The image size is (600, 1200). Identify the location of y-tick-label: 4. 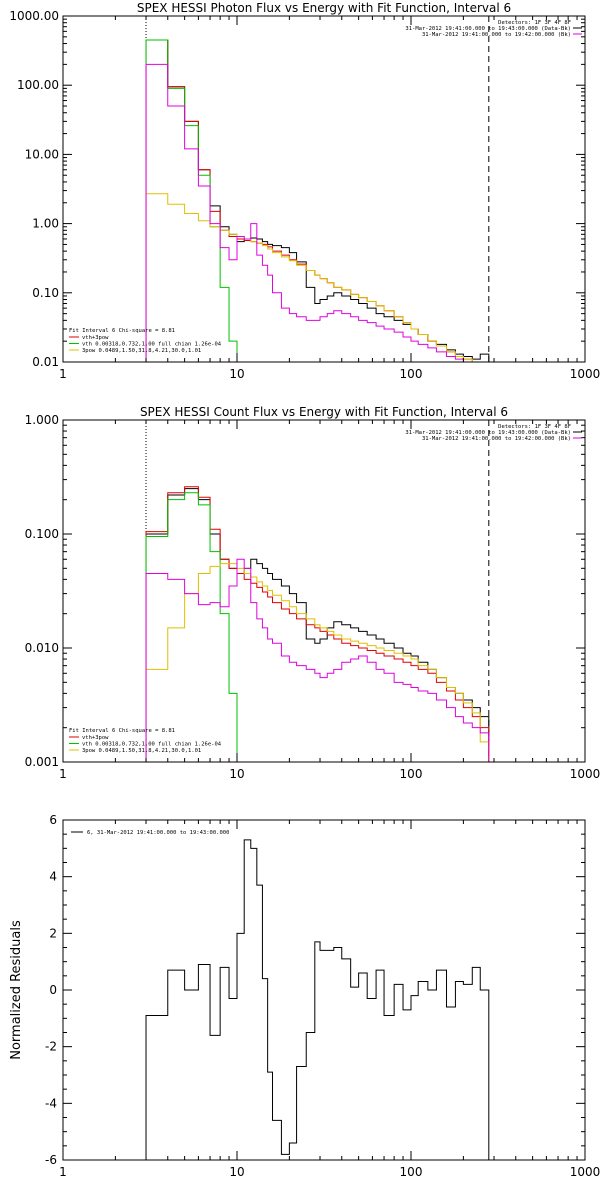
(53, 877).